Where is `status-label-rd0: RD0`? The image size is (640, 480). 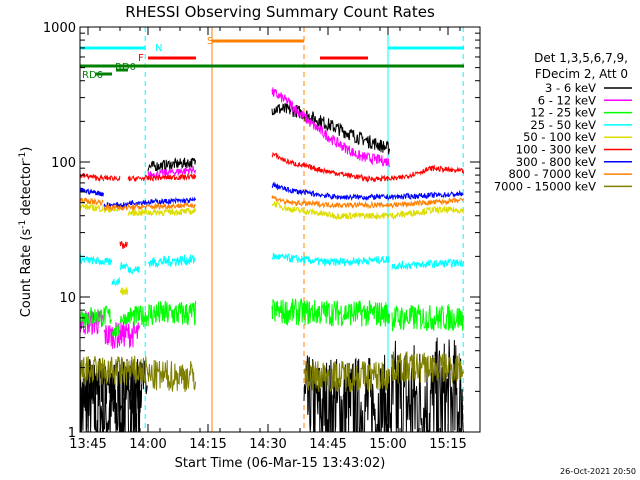 status-label-rd0: RD0 is located at coordinates (125, 67).